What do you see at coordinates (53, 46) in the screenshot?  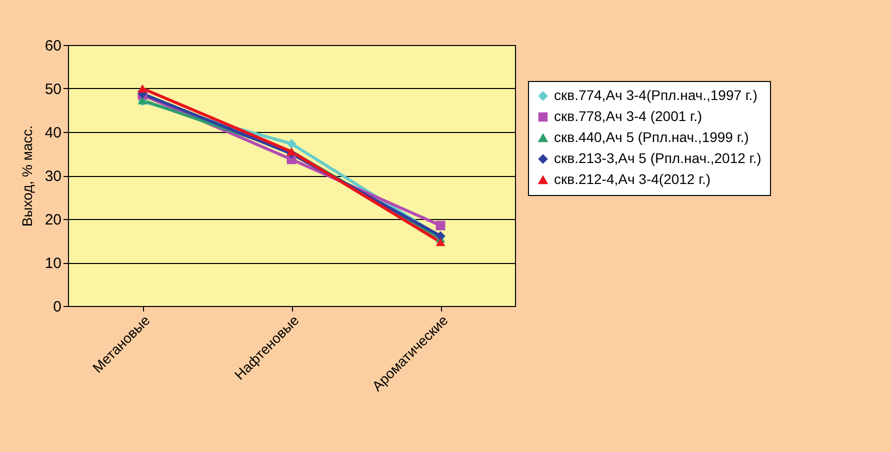 I see `y-tick-label: 60` at bounding box center [53, 46].